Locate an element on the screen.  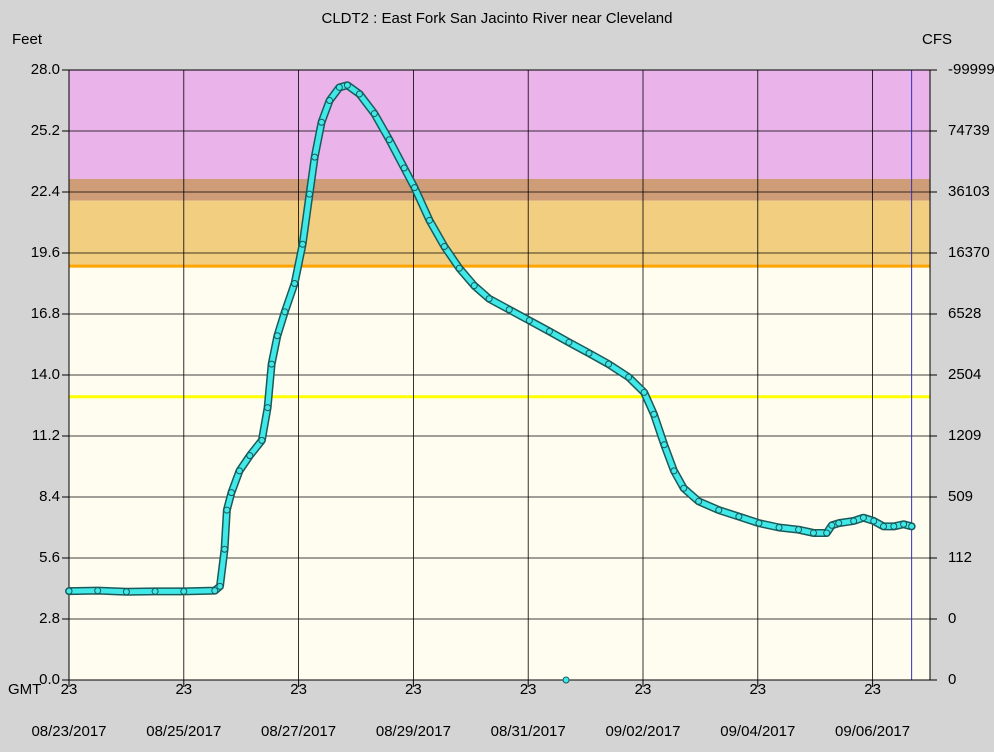
y-tick-label: 11.2 is located at coordinates (46, 435).